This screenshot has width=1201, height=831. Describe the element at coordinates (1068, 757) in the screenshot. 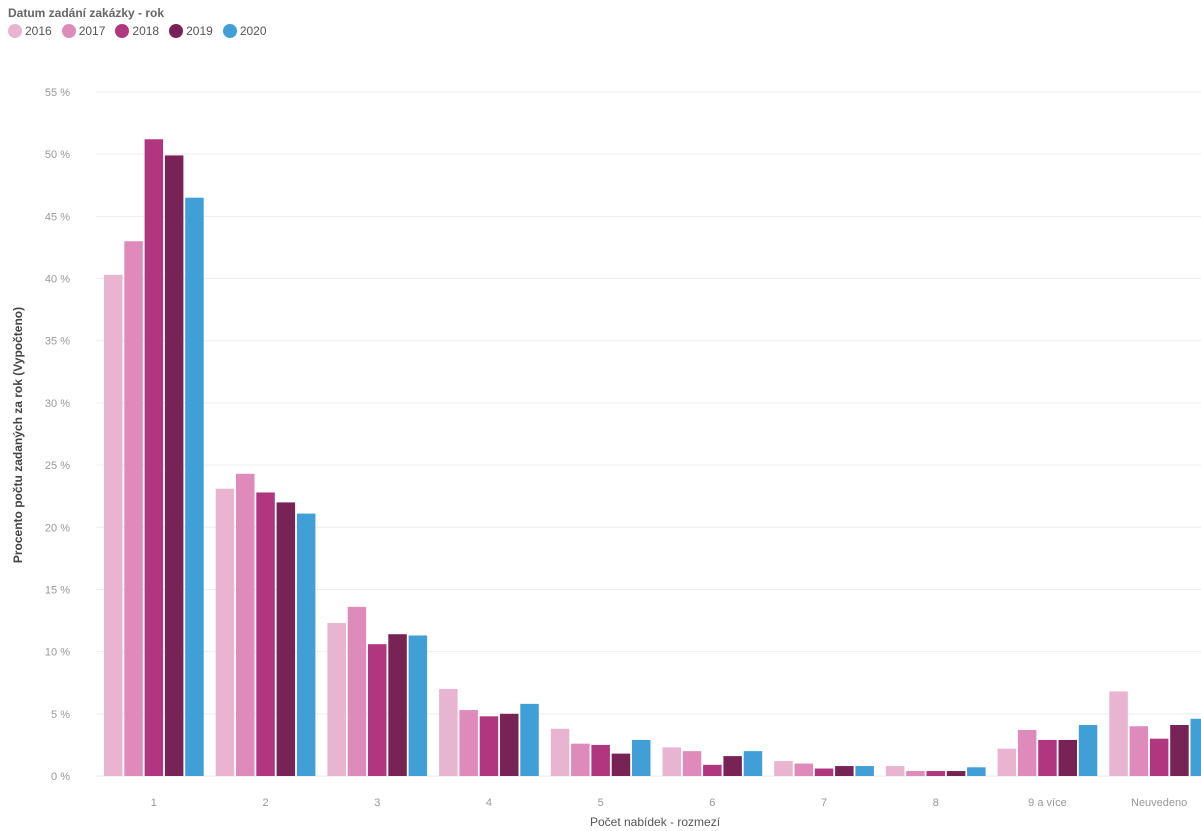

I see `bar-2019-9-a-více` at that location.